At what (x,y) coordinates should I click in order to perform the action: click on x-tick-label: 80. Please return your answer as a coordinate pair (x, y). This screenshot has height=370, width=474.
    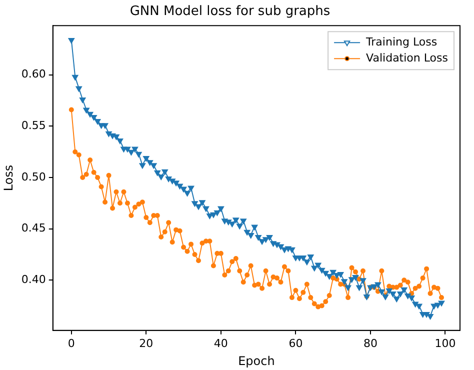
    Looking at the image, I should click on (370, 343).